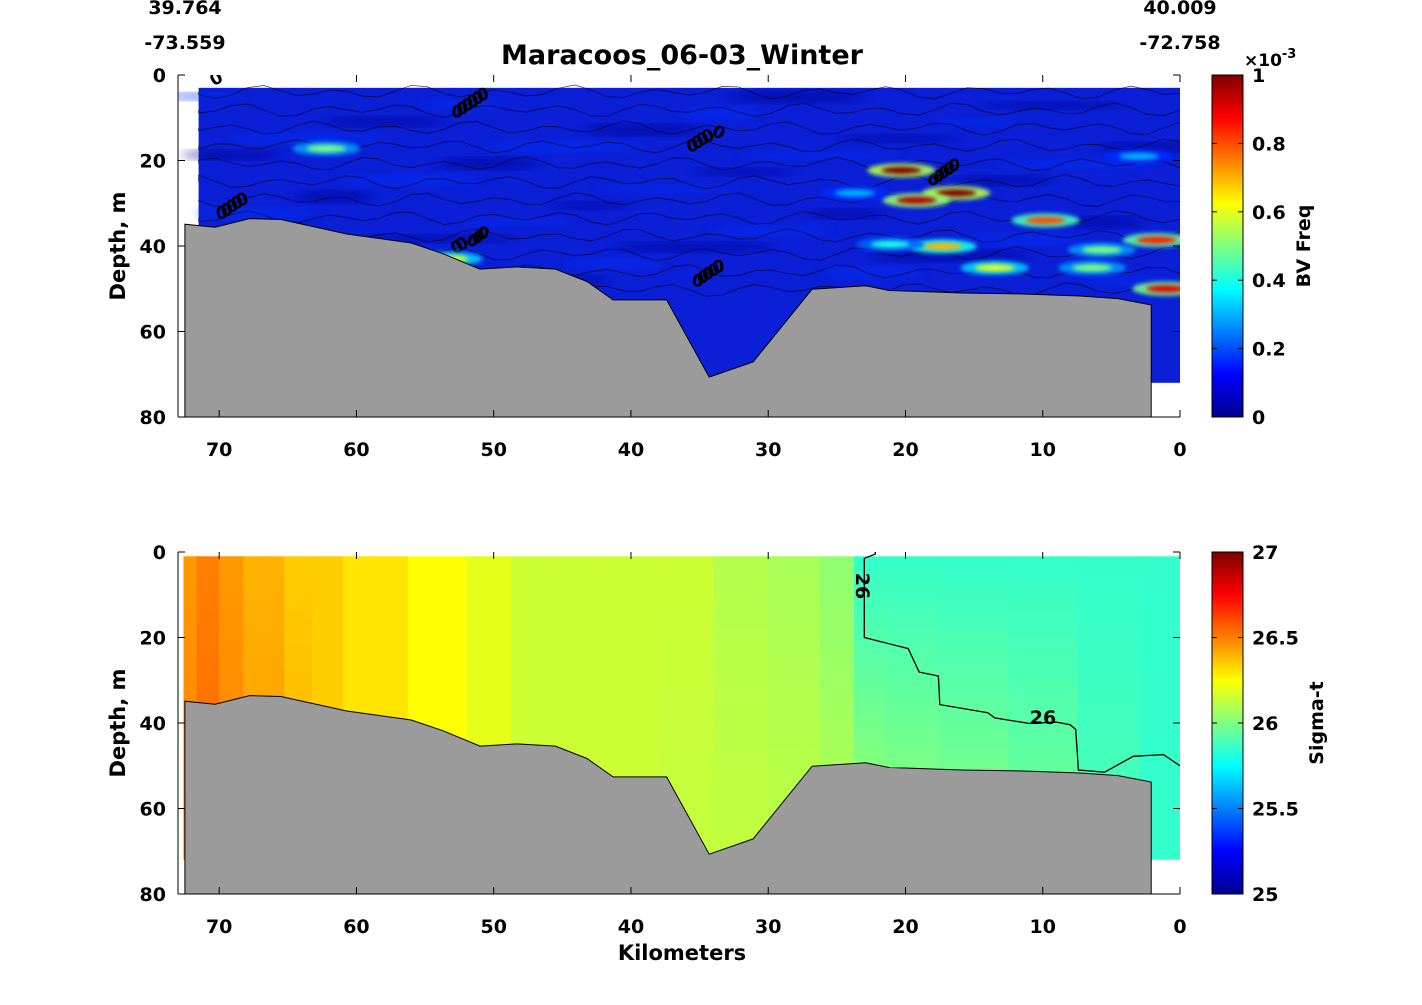 Image resolution: width=1422 pixels, height=1005 pixels. I want to click on colorbar-tick-label: 0.2, so click(1269, 350).